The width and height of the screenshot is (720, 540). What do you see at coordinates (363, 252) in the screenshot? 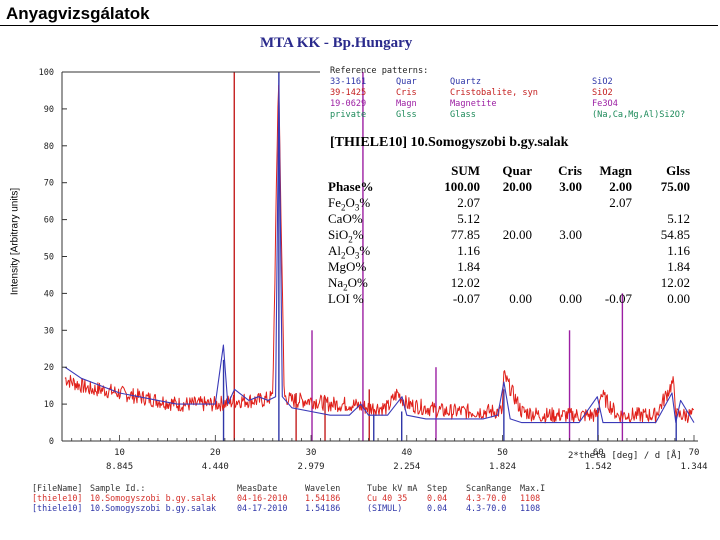
I see `oxide-label: Al2O3%` at bounding box center [363, 252].